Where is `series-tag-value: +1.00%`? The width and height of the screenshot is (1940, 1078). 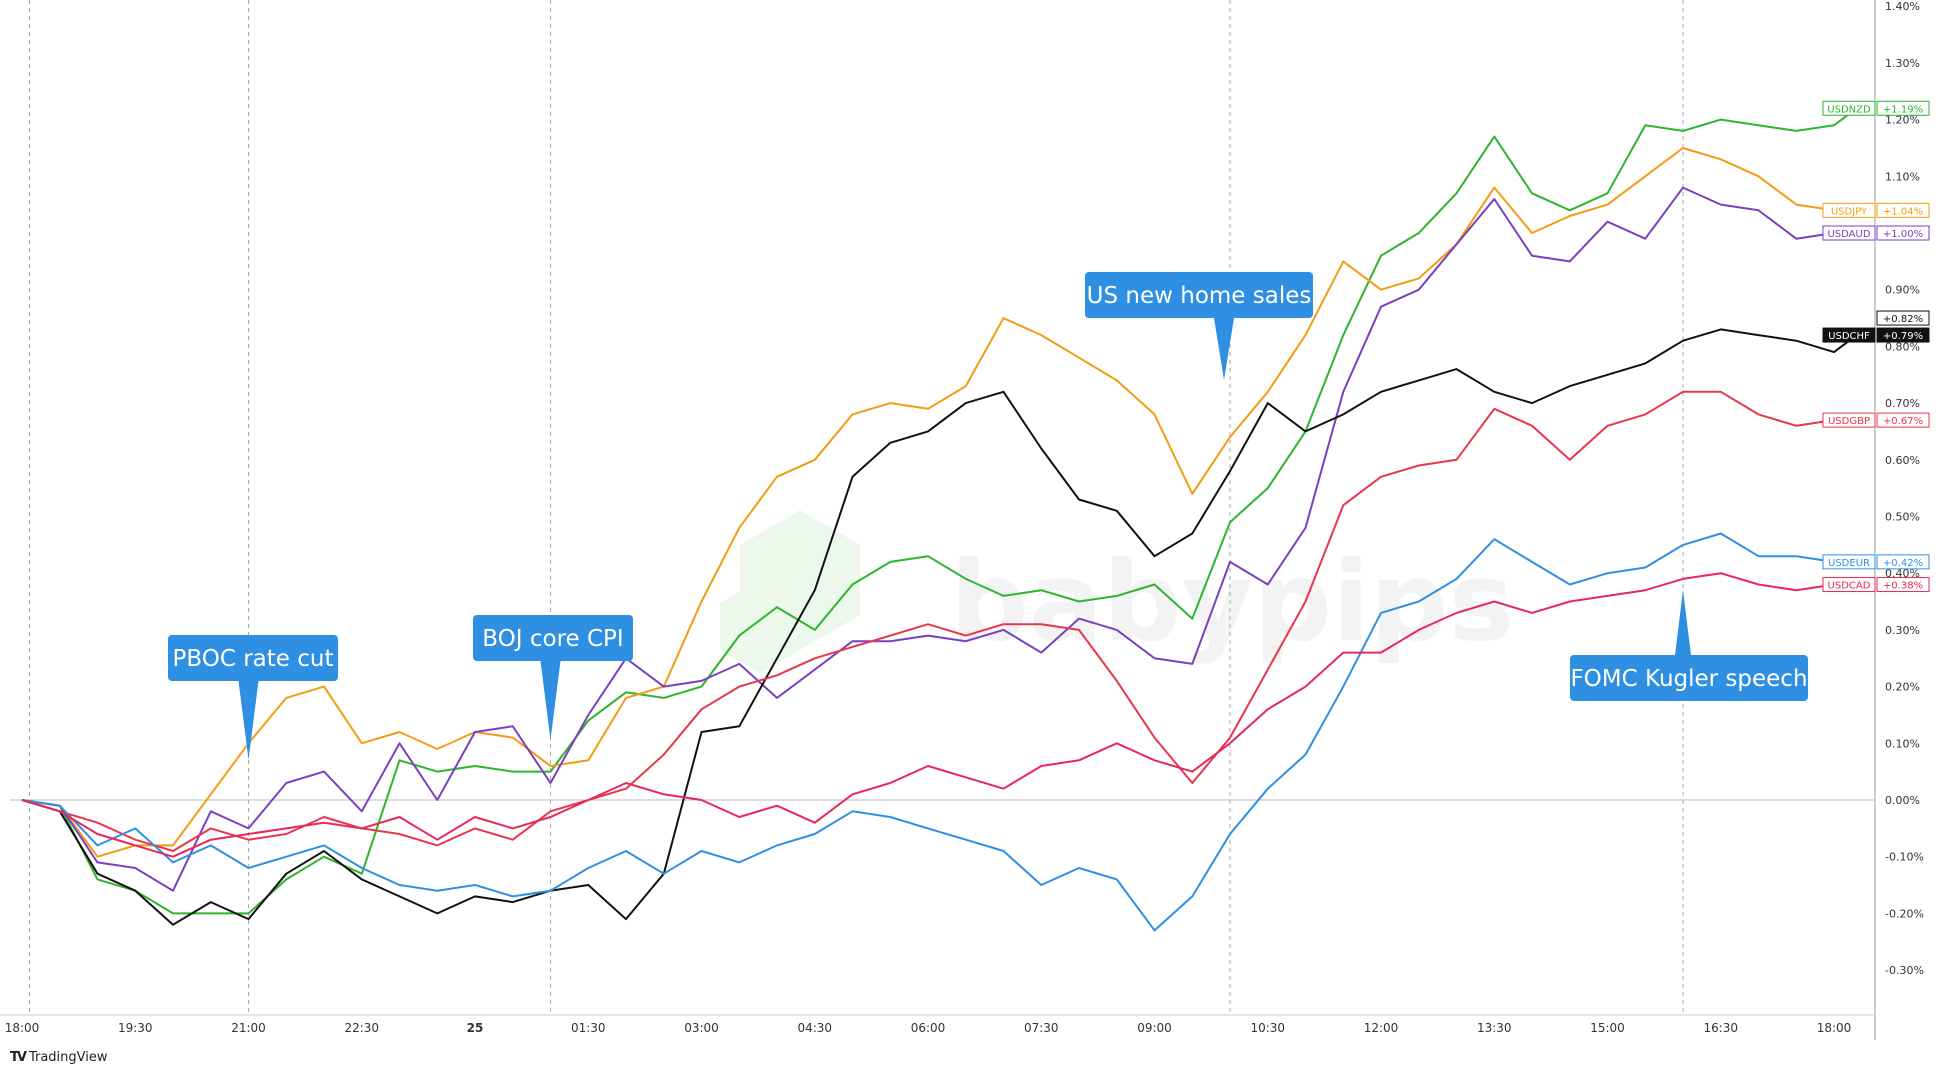 series-tag-value: +1.00% is located at coordinates (1903, 234).